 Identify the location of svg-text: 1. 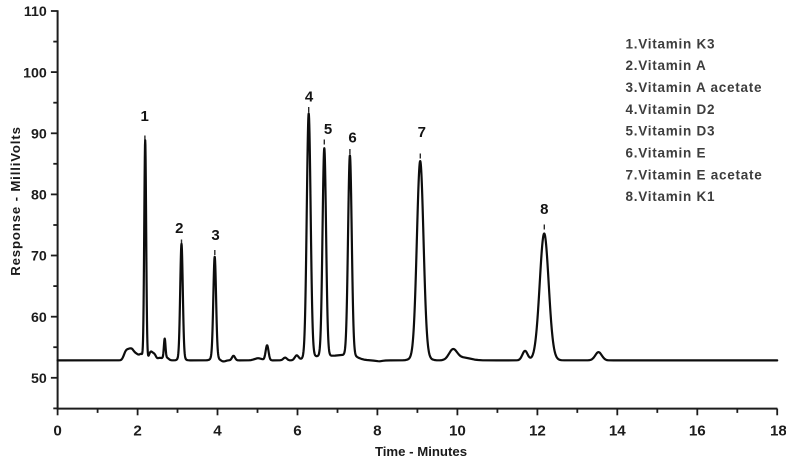
(145, 116).